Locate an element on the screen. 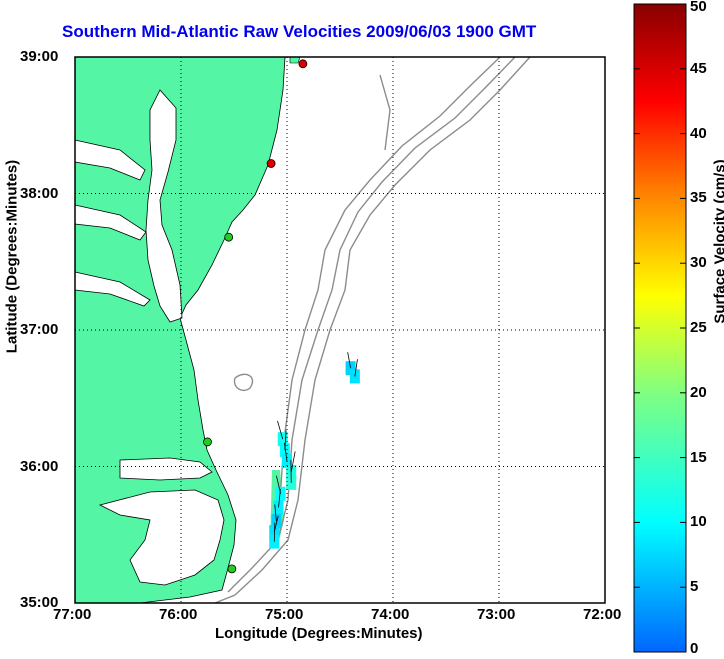 The width and height of the screenshot is (724, 659). y-axis-label: Latitude (Degrees:Minutes) is located at coordinates (12, 256).